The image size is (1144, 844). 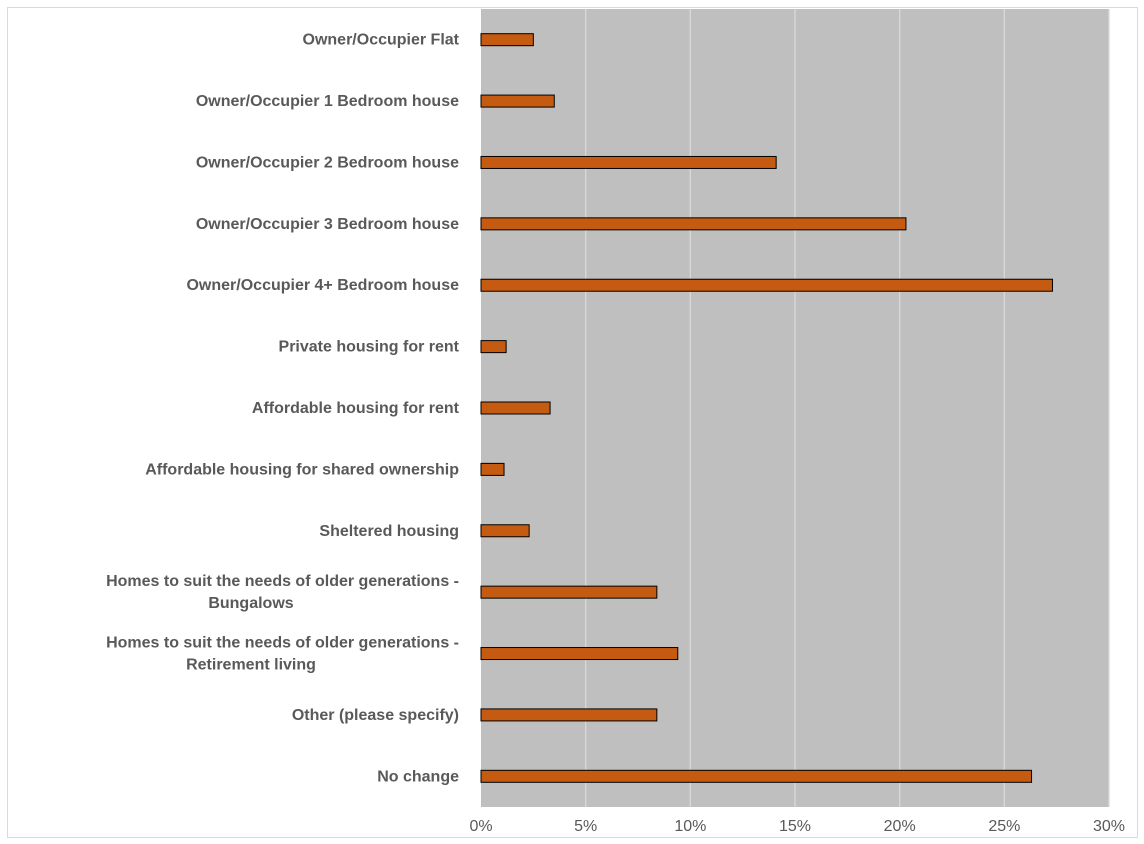 I want to click on x-tick-label: 15%, so click(x=795, y=826).